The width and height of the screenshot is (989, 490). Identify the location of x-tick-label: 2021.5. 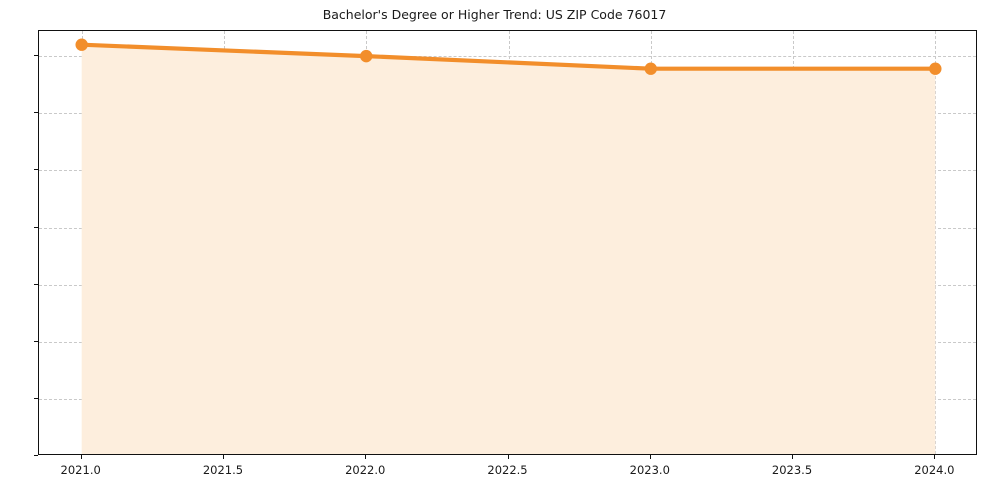
(223, 470).